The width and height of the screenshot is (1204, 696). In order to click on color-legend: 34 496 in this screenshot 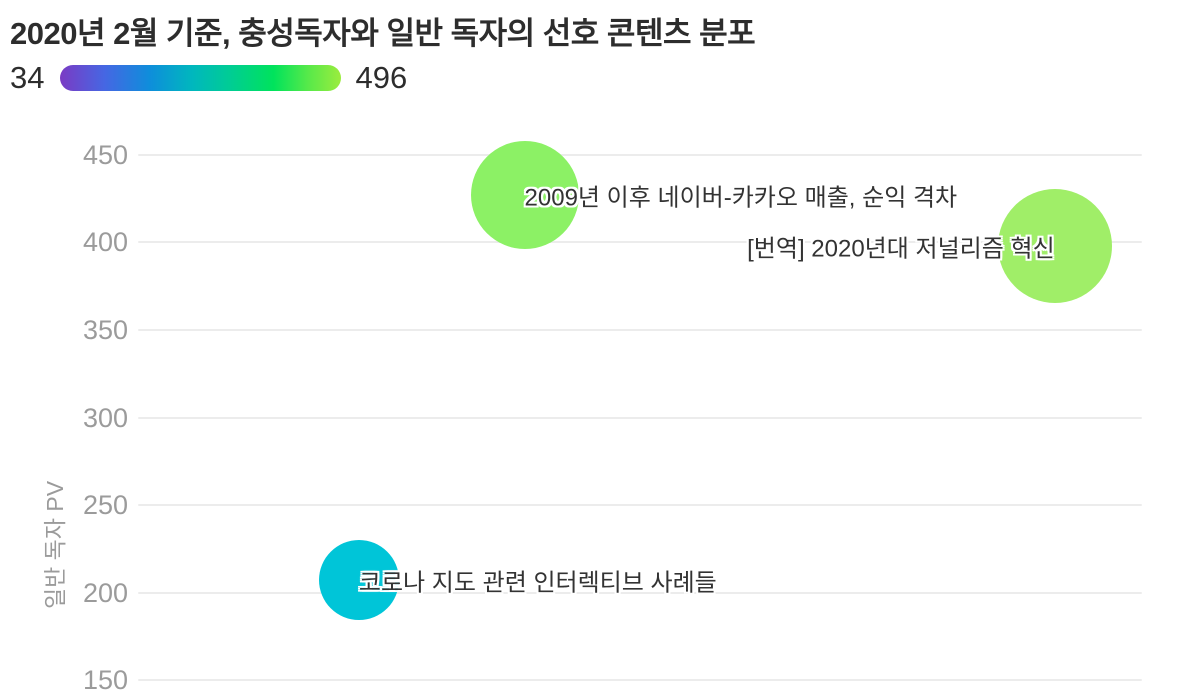, I will do `click(208, 78)`.